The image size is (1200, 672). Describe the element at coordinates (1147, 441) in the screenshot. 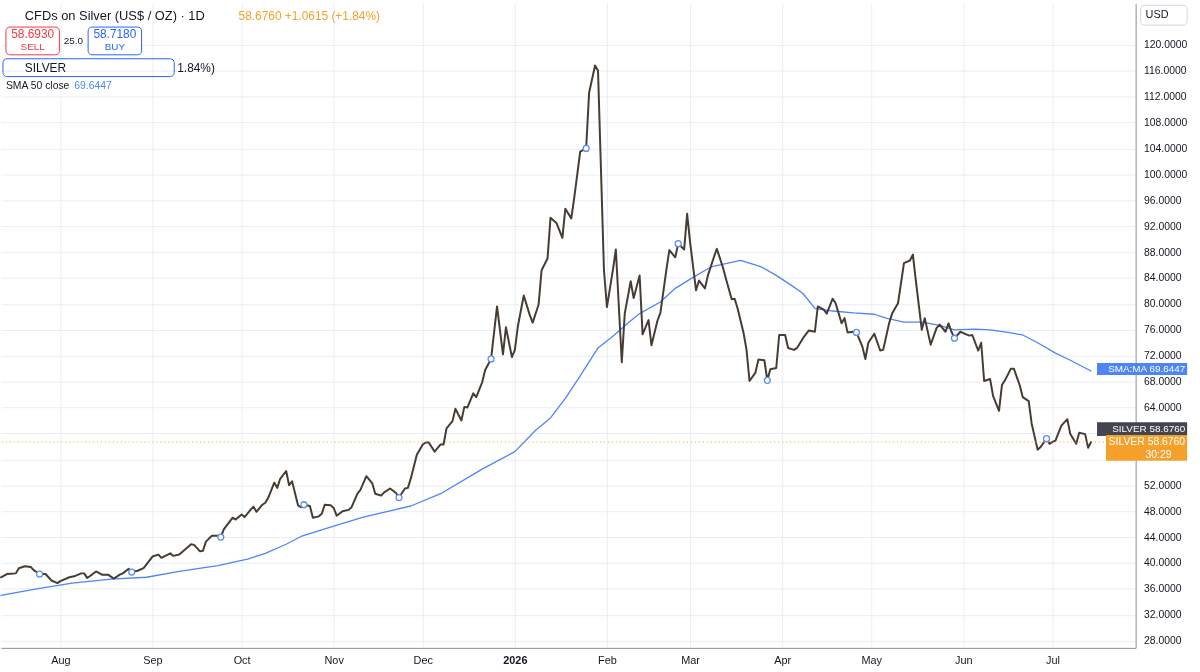

I see `ref-line-label: SILVER 58.6760` at that location.